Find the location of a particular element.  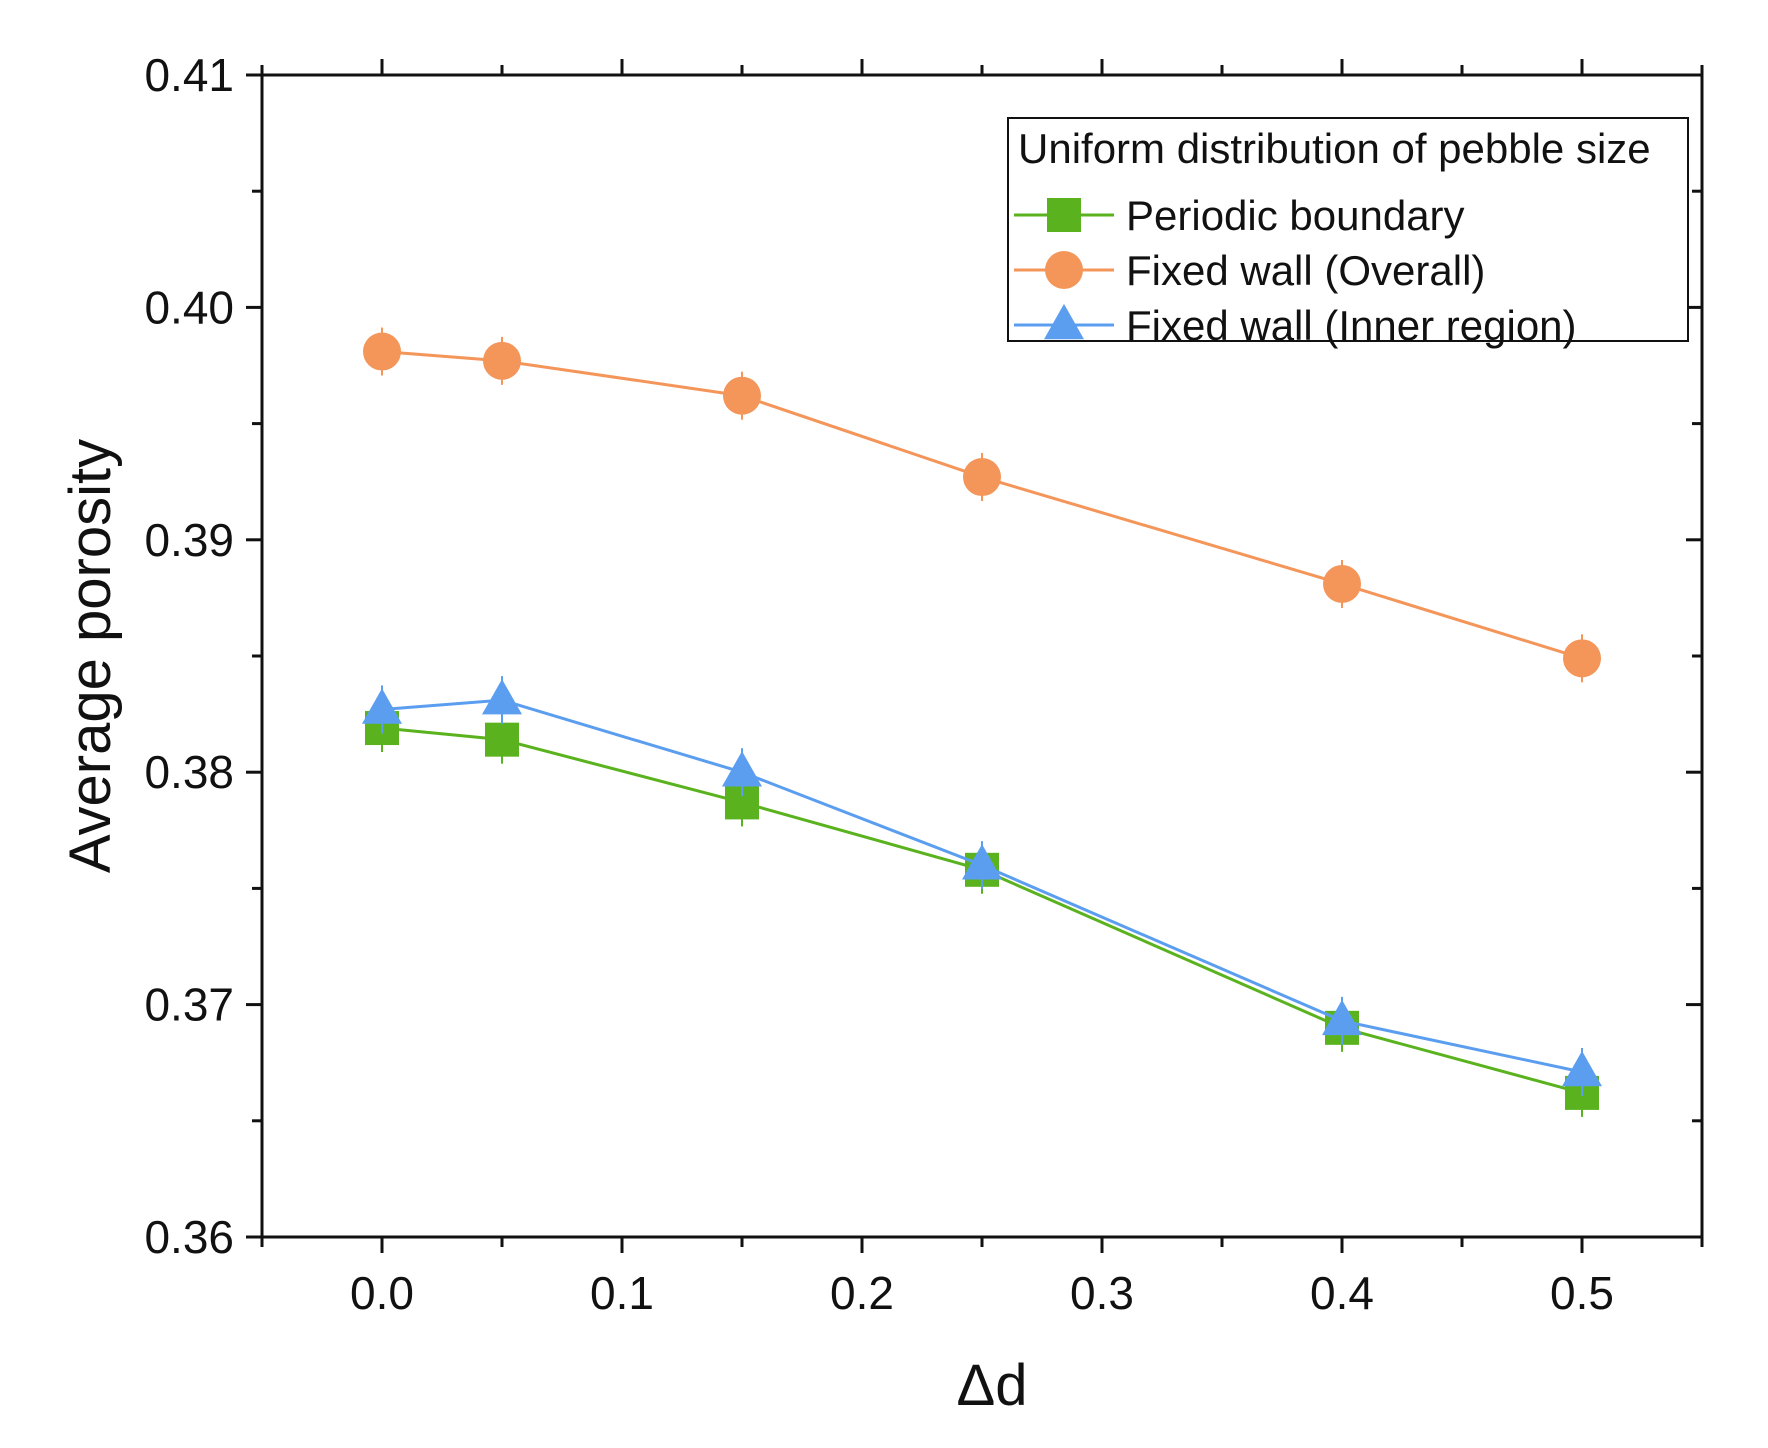

legend-item: Fixed wall (Inner region) is located at coordinates (1295, 325).